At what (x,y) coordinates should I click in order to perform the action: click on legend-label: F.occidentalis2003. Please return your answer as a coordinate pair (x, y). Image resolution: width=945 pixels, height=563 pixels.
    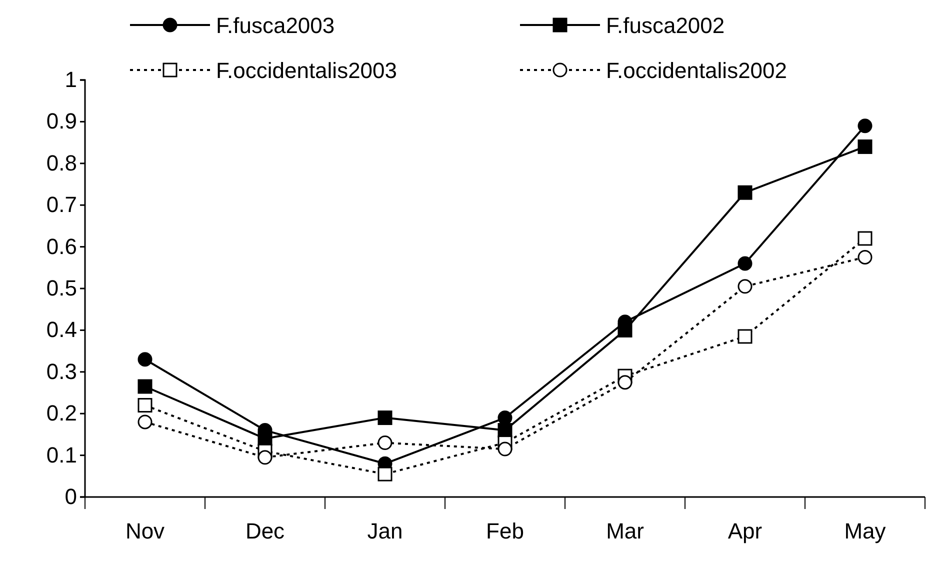
    Looking at the image, I should click on (307, 70).